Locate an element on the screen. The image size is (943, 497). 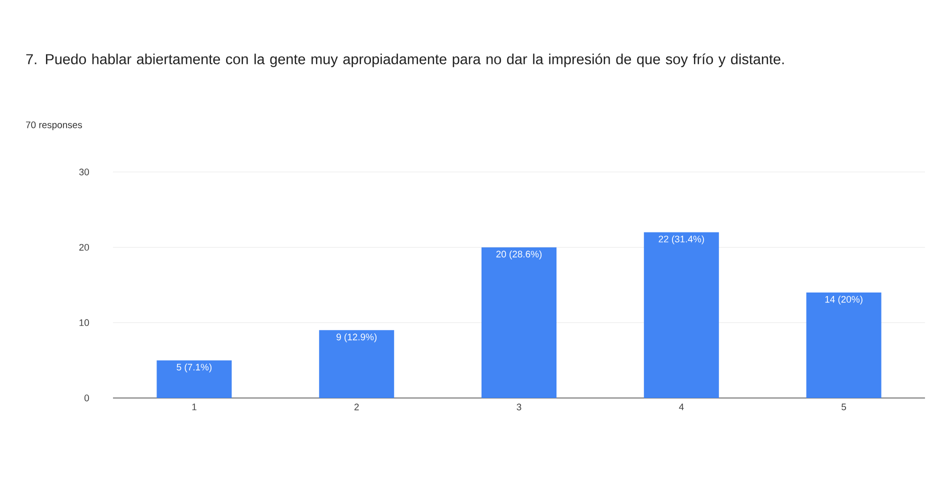
chart-subtitle: 70 responses is located at coordinates (54, 126).